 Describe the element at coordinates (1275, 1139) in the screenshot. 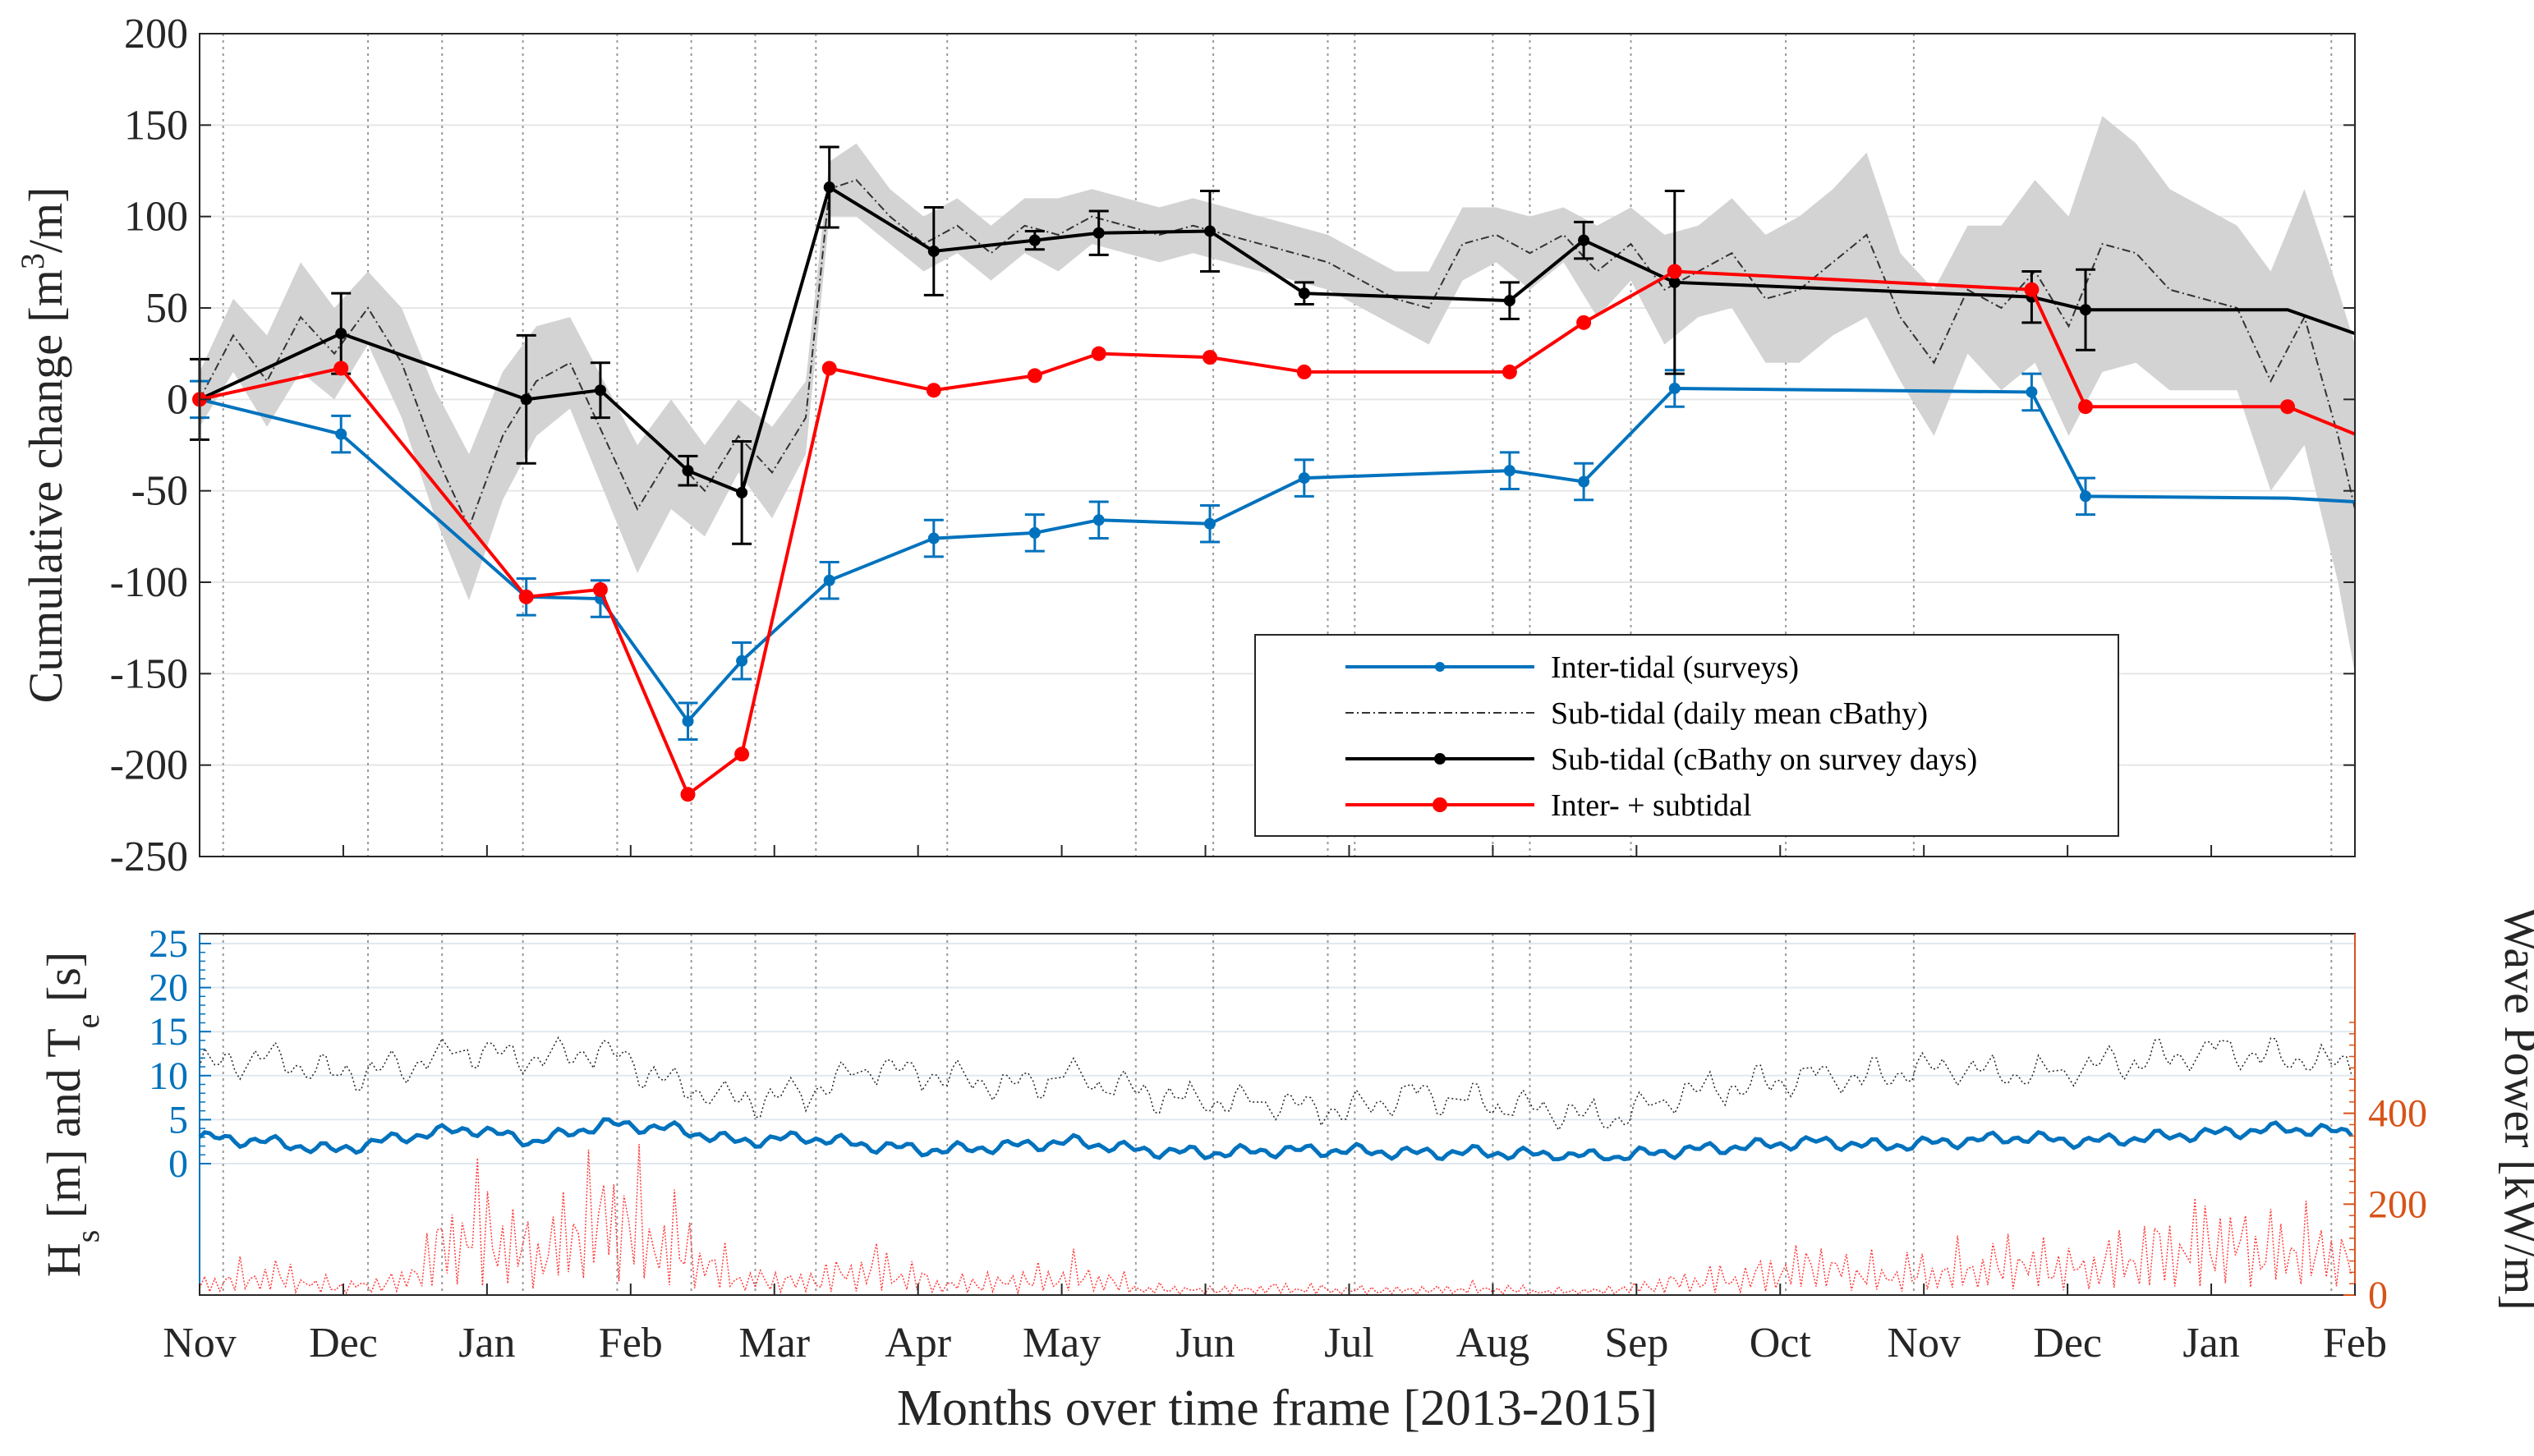

I see `wave-series-hs` at that location.